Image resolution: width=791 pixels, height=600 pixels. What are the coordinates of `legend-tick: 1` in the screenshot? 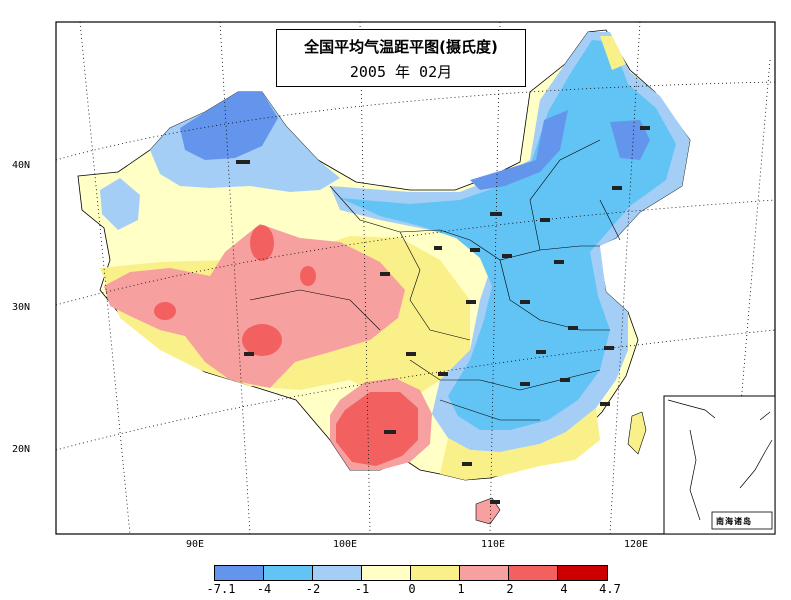 It's located at (461, 589).